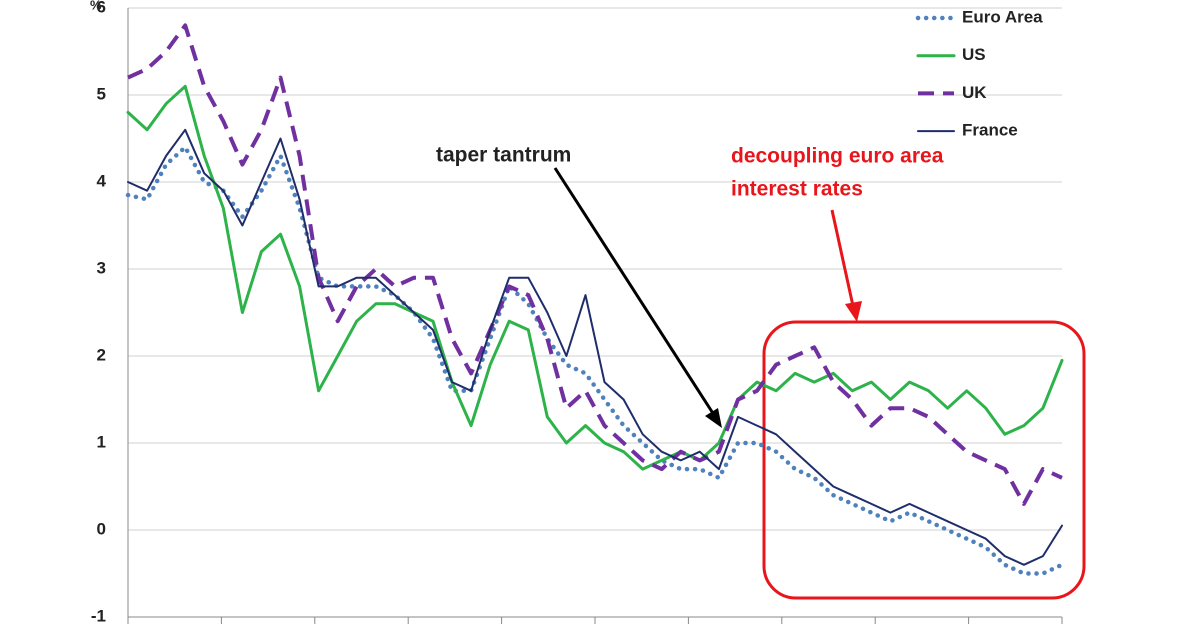  What do you see at coordinates (101, 354) in the screenshot?
I see `y-tick-label: 2` at bounding box center [101, 354].